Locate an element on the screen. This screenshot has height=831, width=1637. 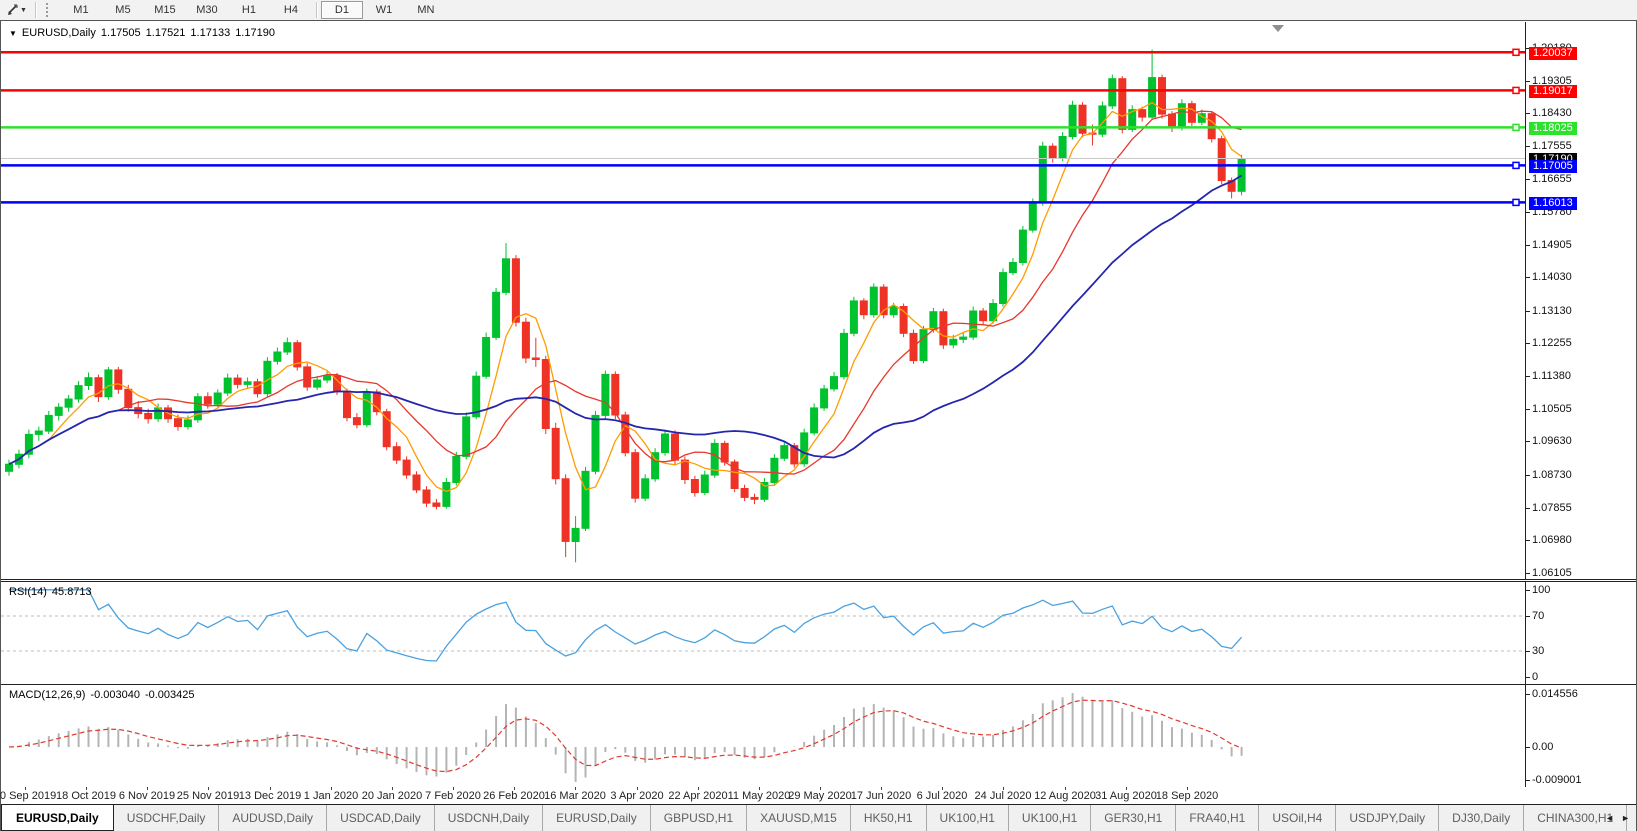
price-tick-label: 1.07855 is located at coordinates (1552, 508).